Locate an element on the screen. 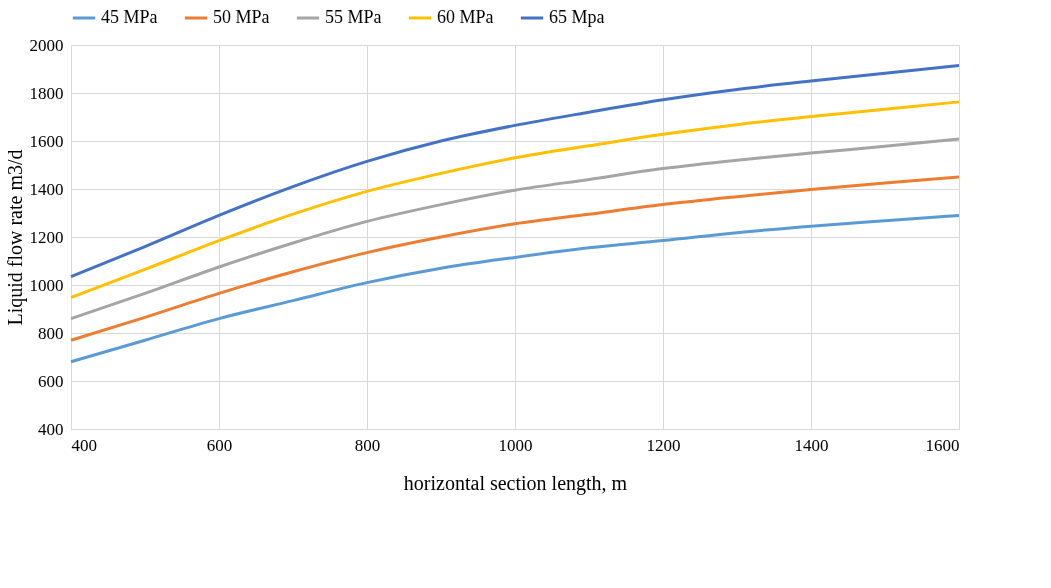 Image resolution: width=1051 pixels, height=588 pixels. legend-label: 65 Mpa is located at coordinates (577, 17).